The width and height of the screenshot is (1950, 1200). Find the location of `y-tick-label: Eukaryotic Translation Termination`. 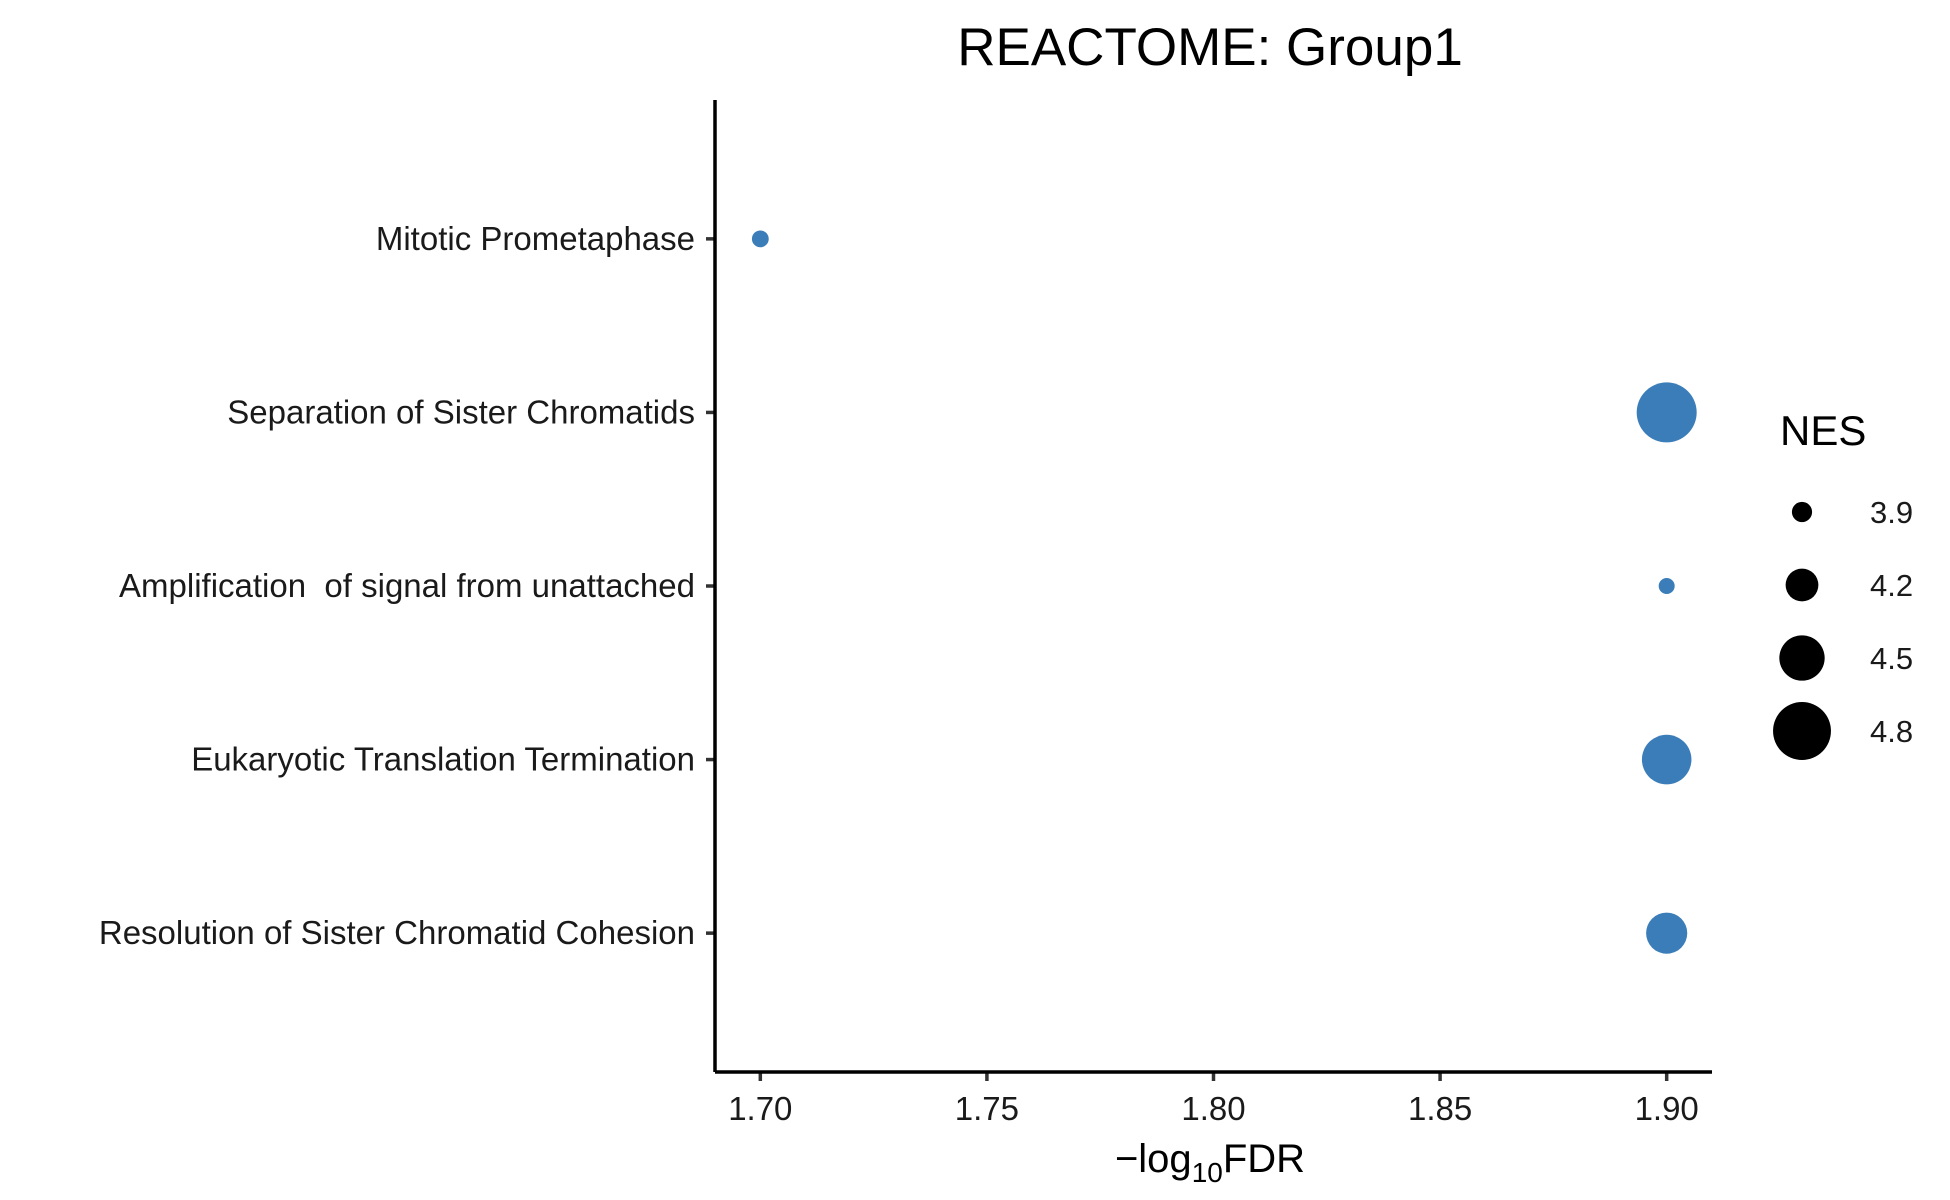

y-tick-label: Eukaryotic Translation Termination is located at coordinates (443, 759).